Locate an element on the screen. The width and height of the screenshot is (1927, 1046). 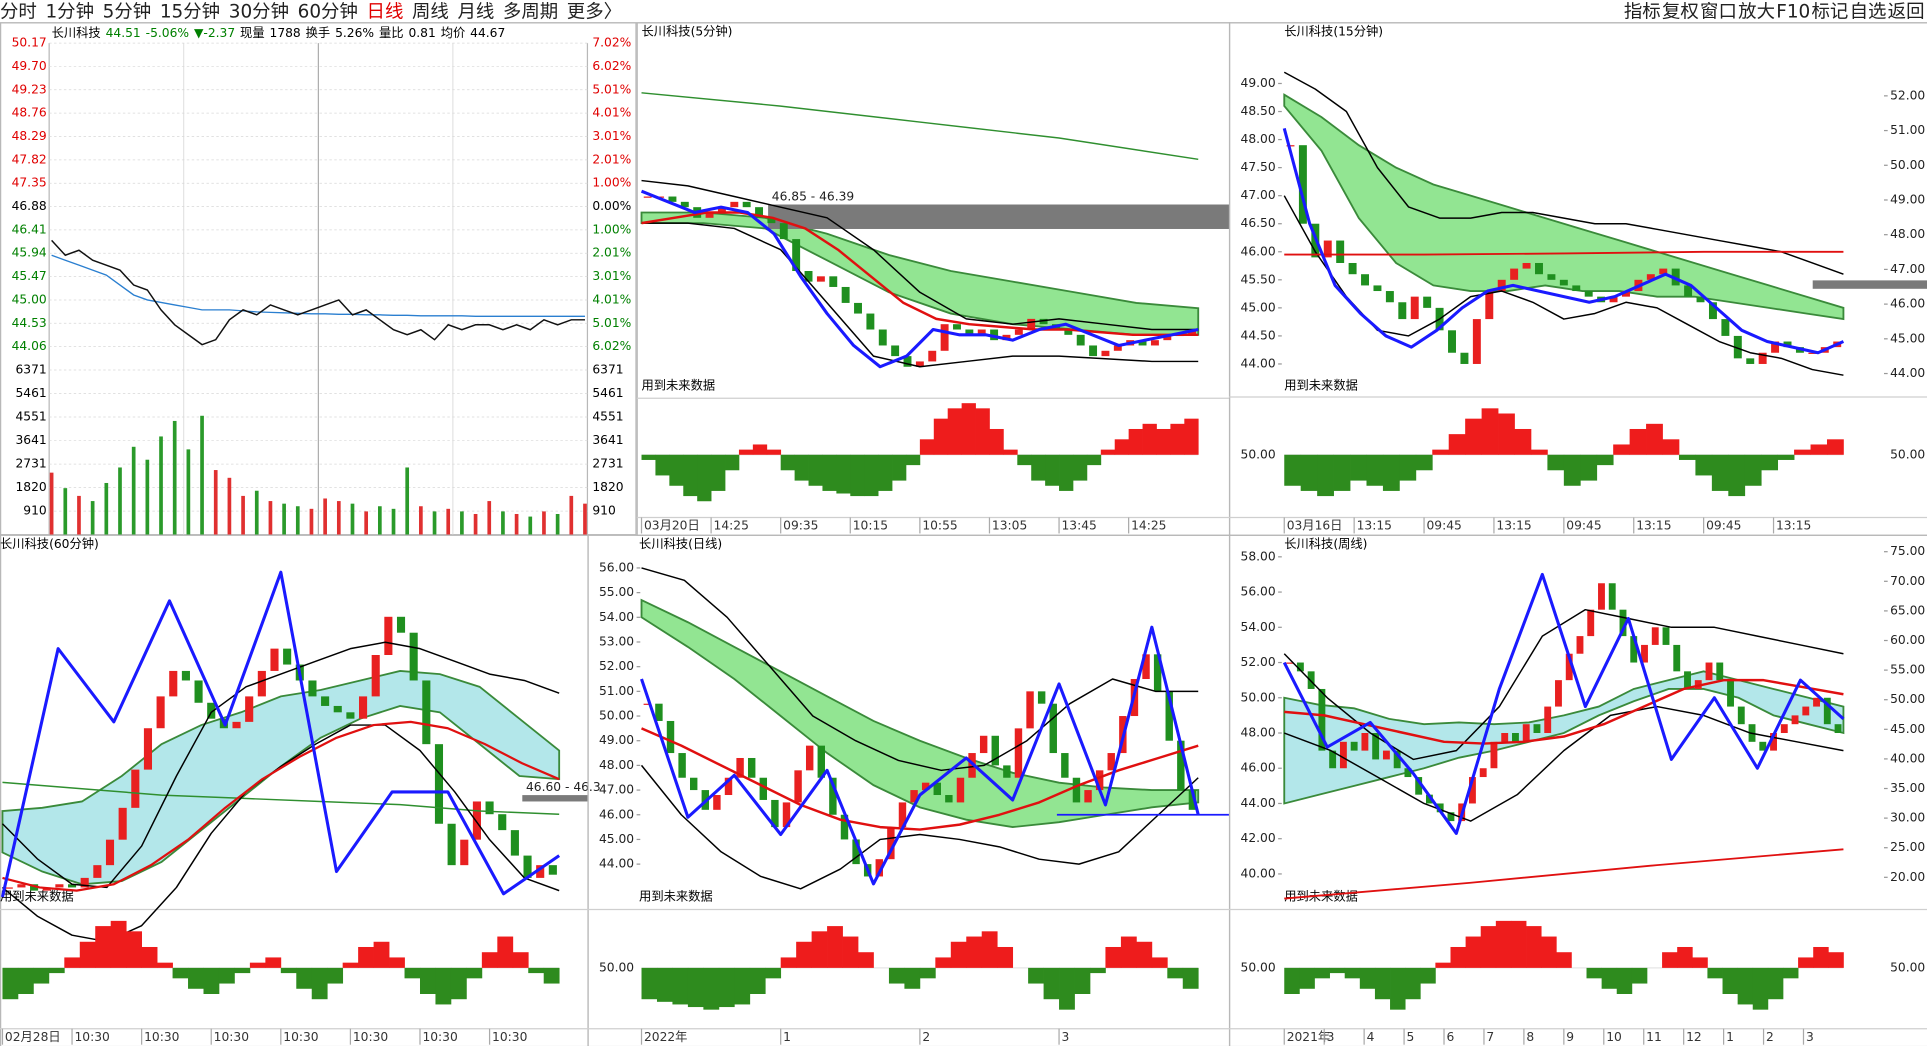
toolbar-tab: 15分钟 is located at coordinates (190, 11).